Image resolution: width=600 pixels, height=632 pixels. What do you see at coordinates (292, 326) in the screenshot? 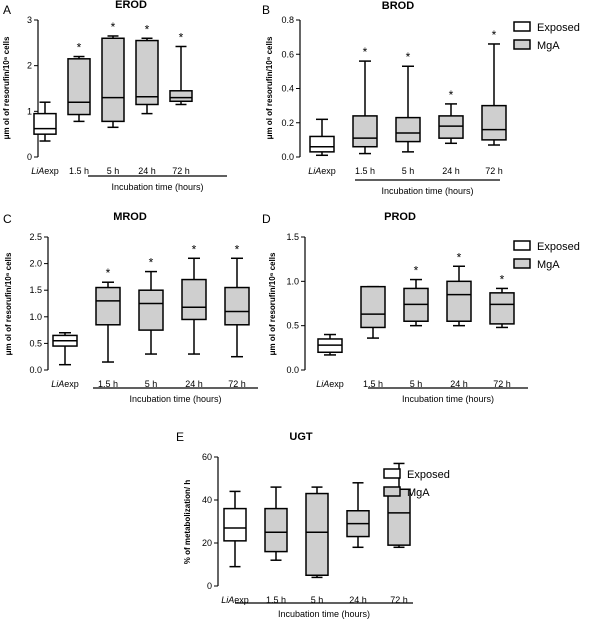
I see `y-tick-label: 0.5` at bounding box center [292, 326].